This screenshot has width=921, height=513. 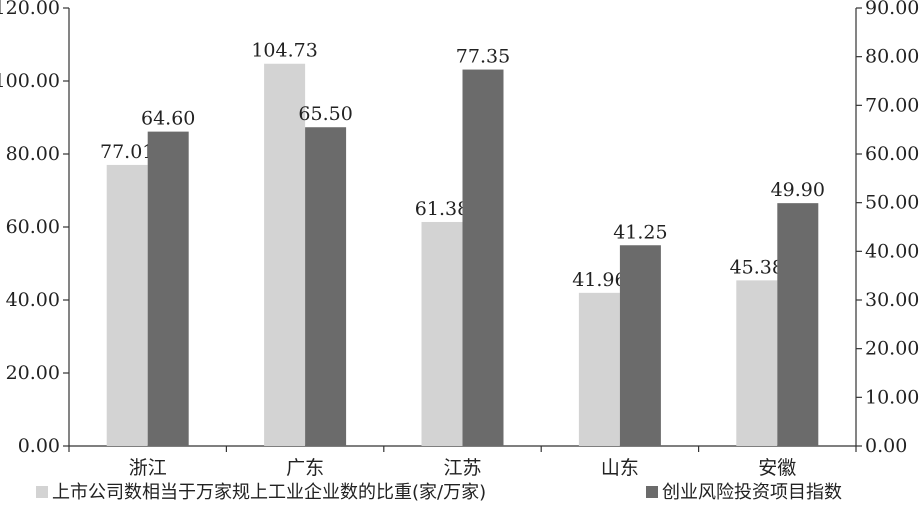 I want to click on category-label: 浙江, so click(x=148, y=468).